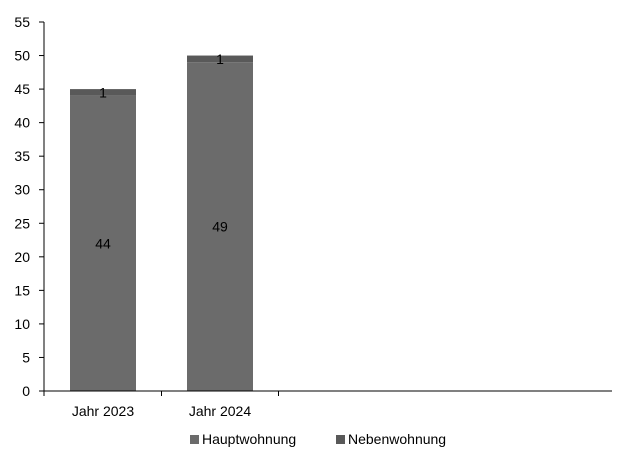  Describe the element at coordinates (29, 206) in the screenshot. I see `y-axis: 0 5 10 15 20 25 30 35 40 45 50 55` at that location.